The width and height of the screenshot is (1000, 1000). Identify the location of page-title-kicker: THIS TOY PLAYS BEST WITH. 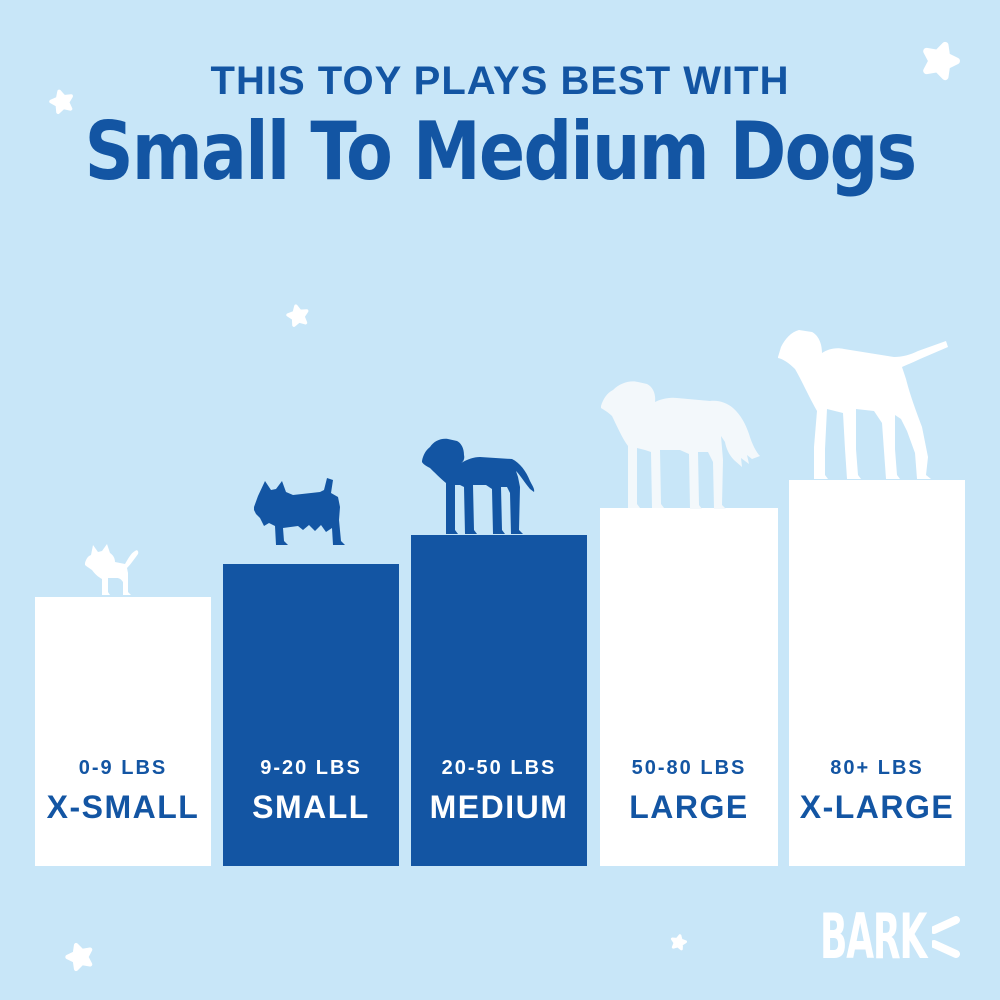
(500, 81).